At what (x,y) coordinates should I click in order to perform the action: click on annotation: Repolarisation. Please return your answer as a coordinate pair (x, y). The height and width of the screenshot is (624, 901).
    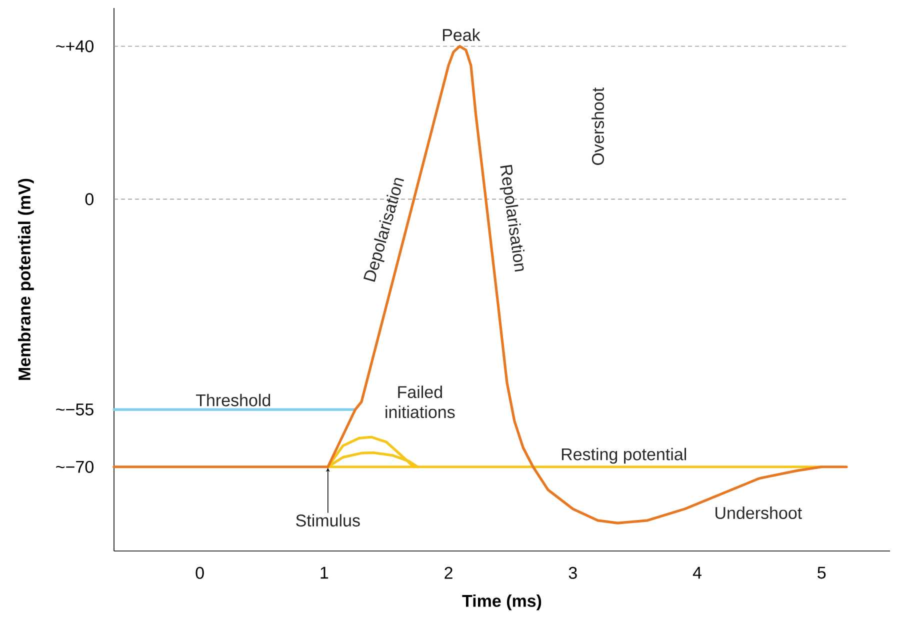
    Looking at the image, I should click on (512, 218).